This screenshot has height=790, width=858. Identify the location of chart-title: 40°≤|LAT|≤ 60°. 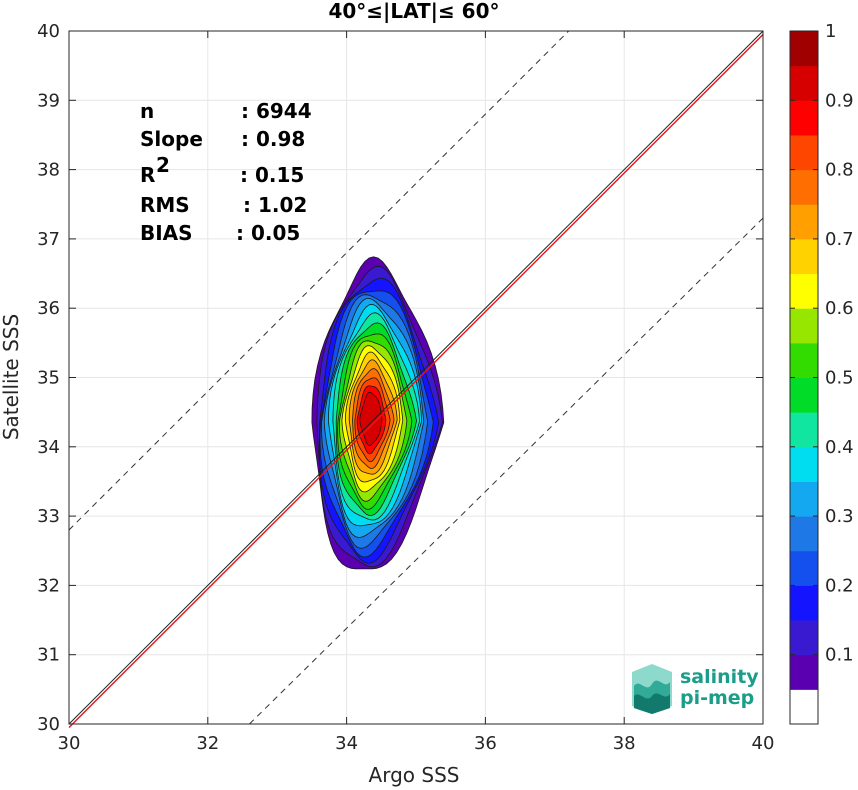
(413, 11).